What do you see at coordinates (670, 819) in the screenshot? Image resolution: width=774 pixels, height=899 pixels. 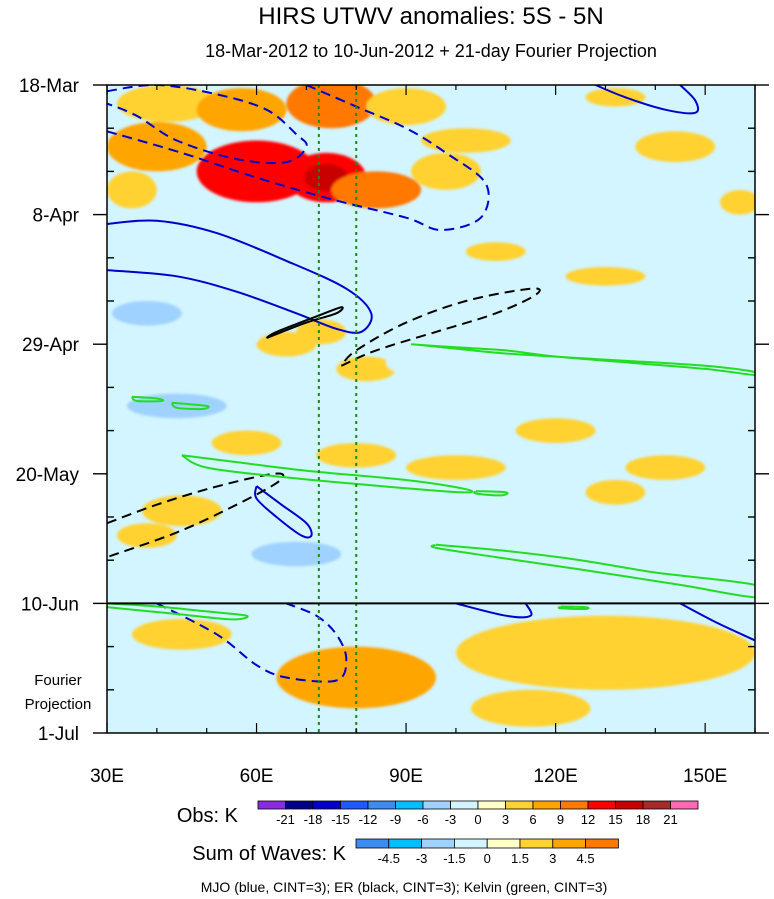 I see `obs-legend-label-14: 21` at bounding box center [670, 819].